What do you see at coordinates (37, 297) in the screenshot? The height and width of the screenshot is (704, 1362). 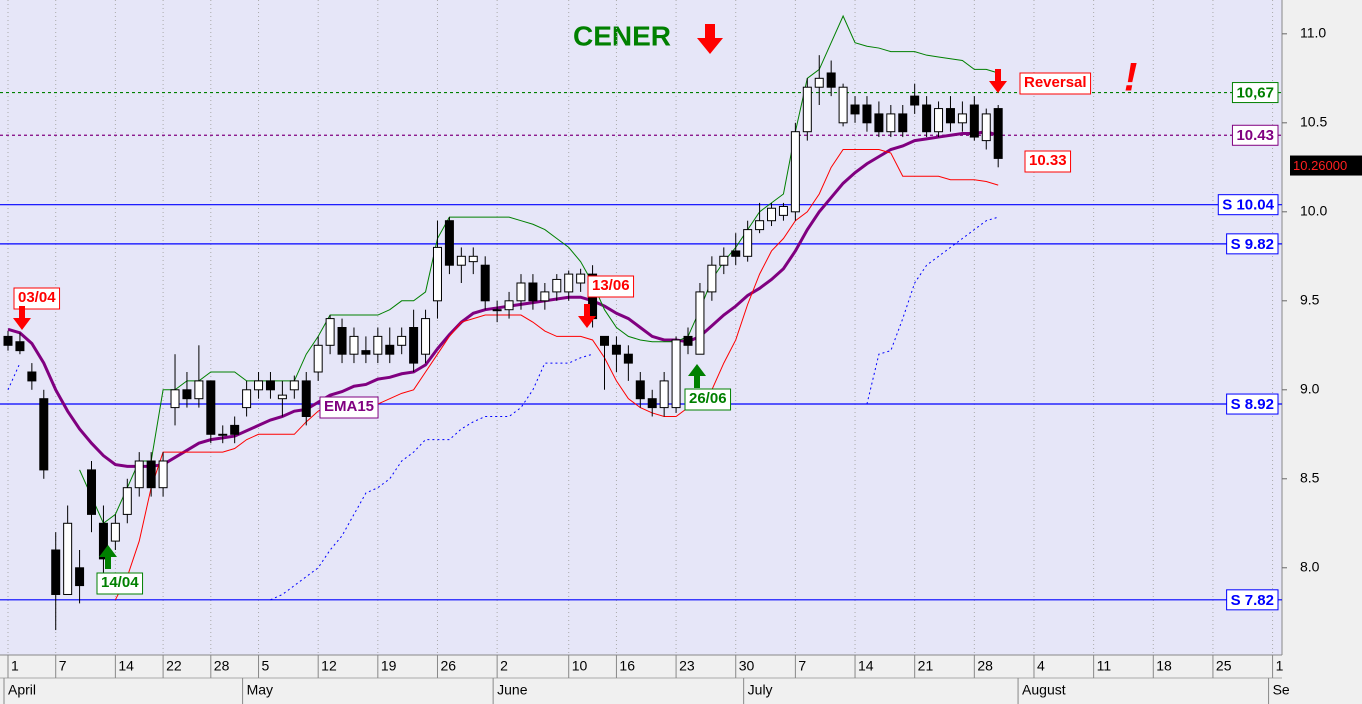 I see `annotation-label: 03/04` at bounding box center [37, 297].